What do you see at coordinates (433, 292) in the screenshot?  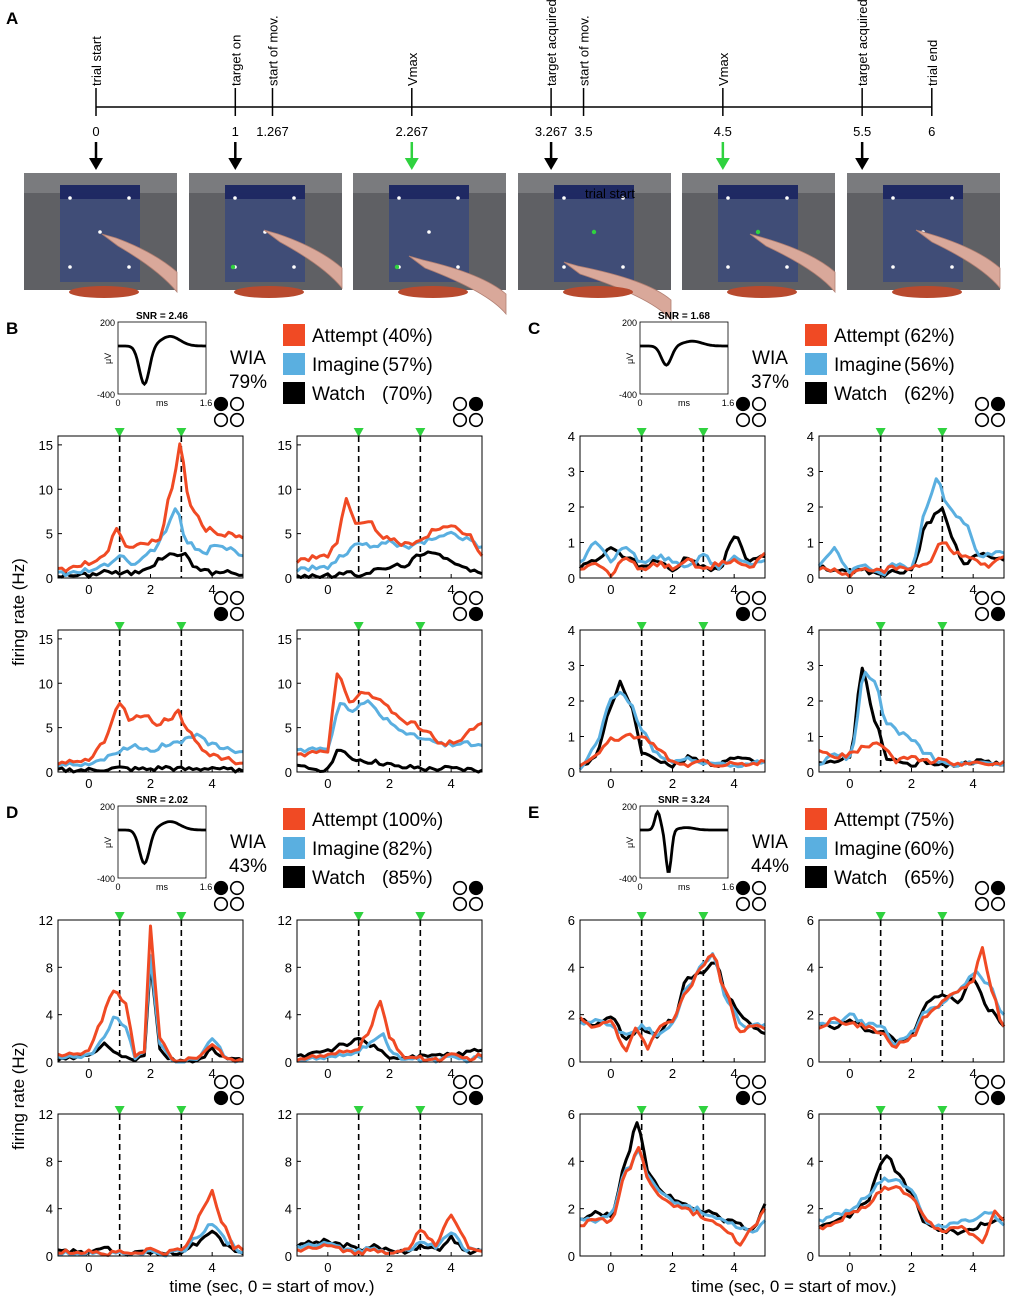 I see `avatar-shoulder` at bounding box center [433, 292].